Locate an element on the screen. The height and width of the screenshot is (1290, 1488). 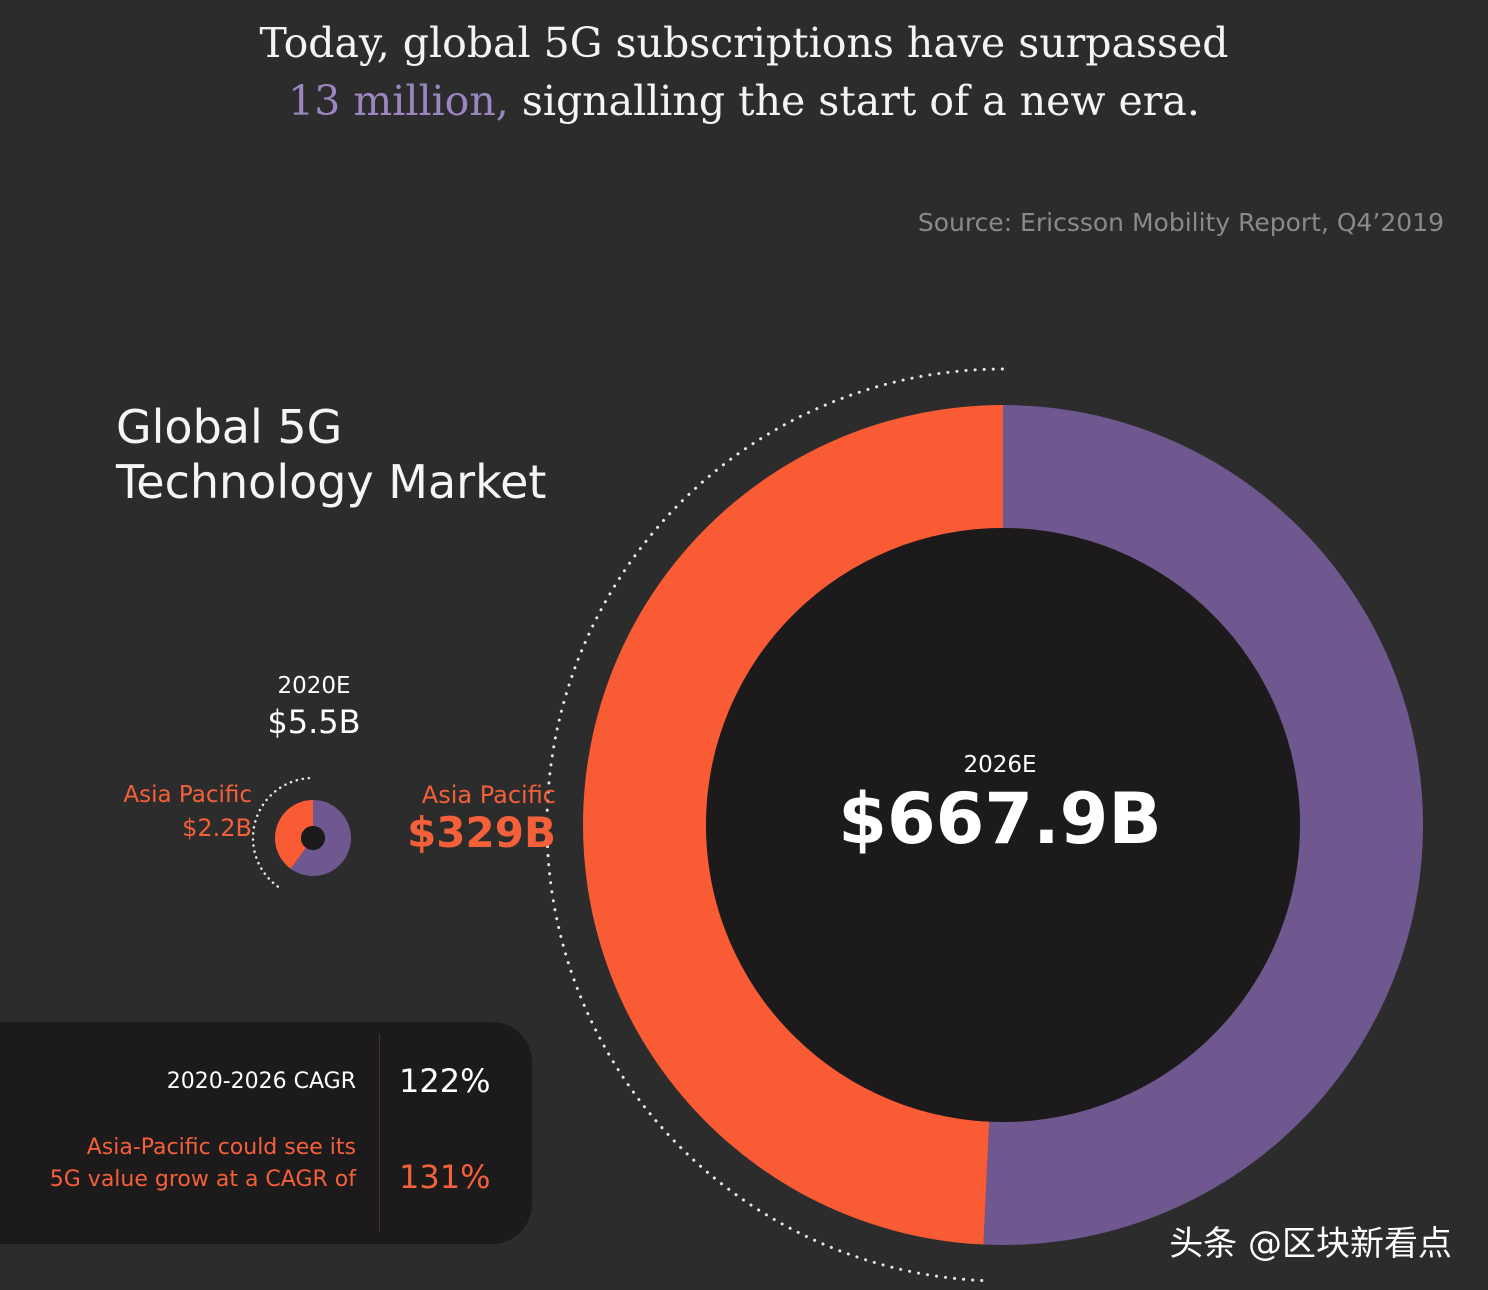
headline-line-2-rest: signalling the start of a new era. is located at coordinates (854, 101).